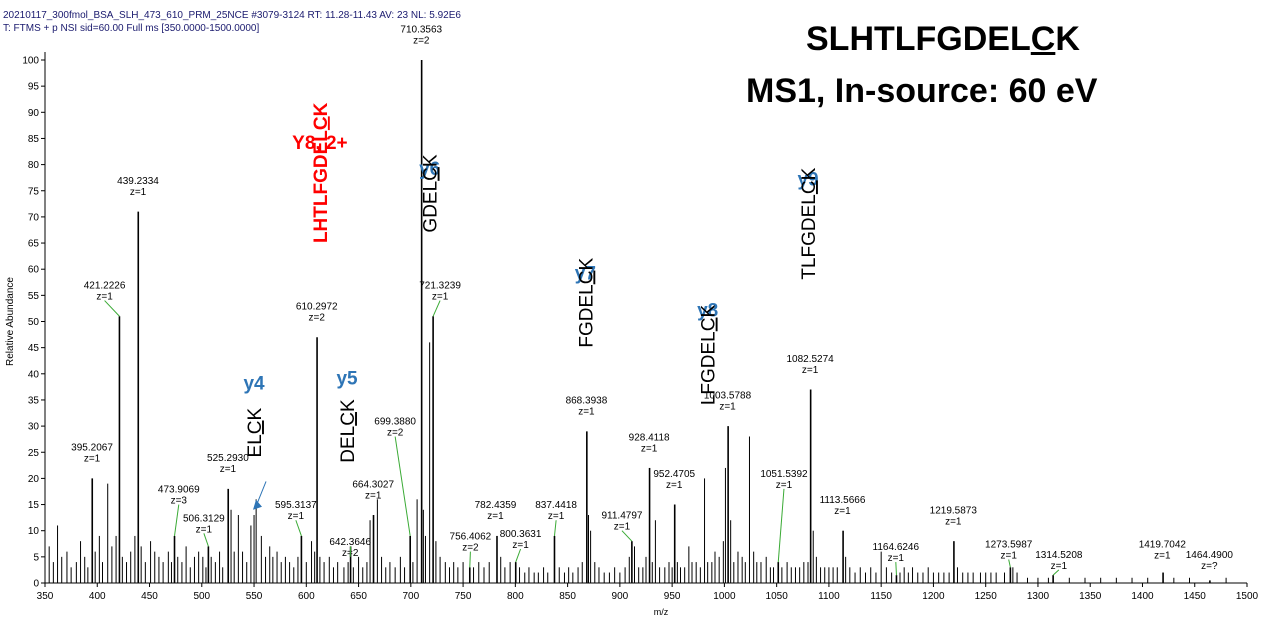 Image resolution: width=1280 pixels, height=623 pixels. What do you see at coordinates (1210, 555) in the screenshot?
I see `peak-mz-label: 1464.4900` at bounding box center [1210, 555].